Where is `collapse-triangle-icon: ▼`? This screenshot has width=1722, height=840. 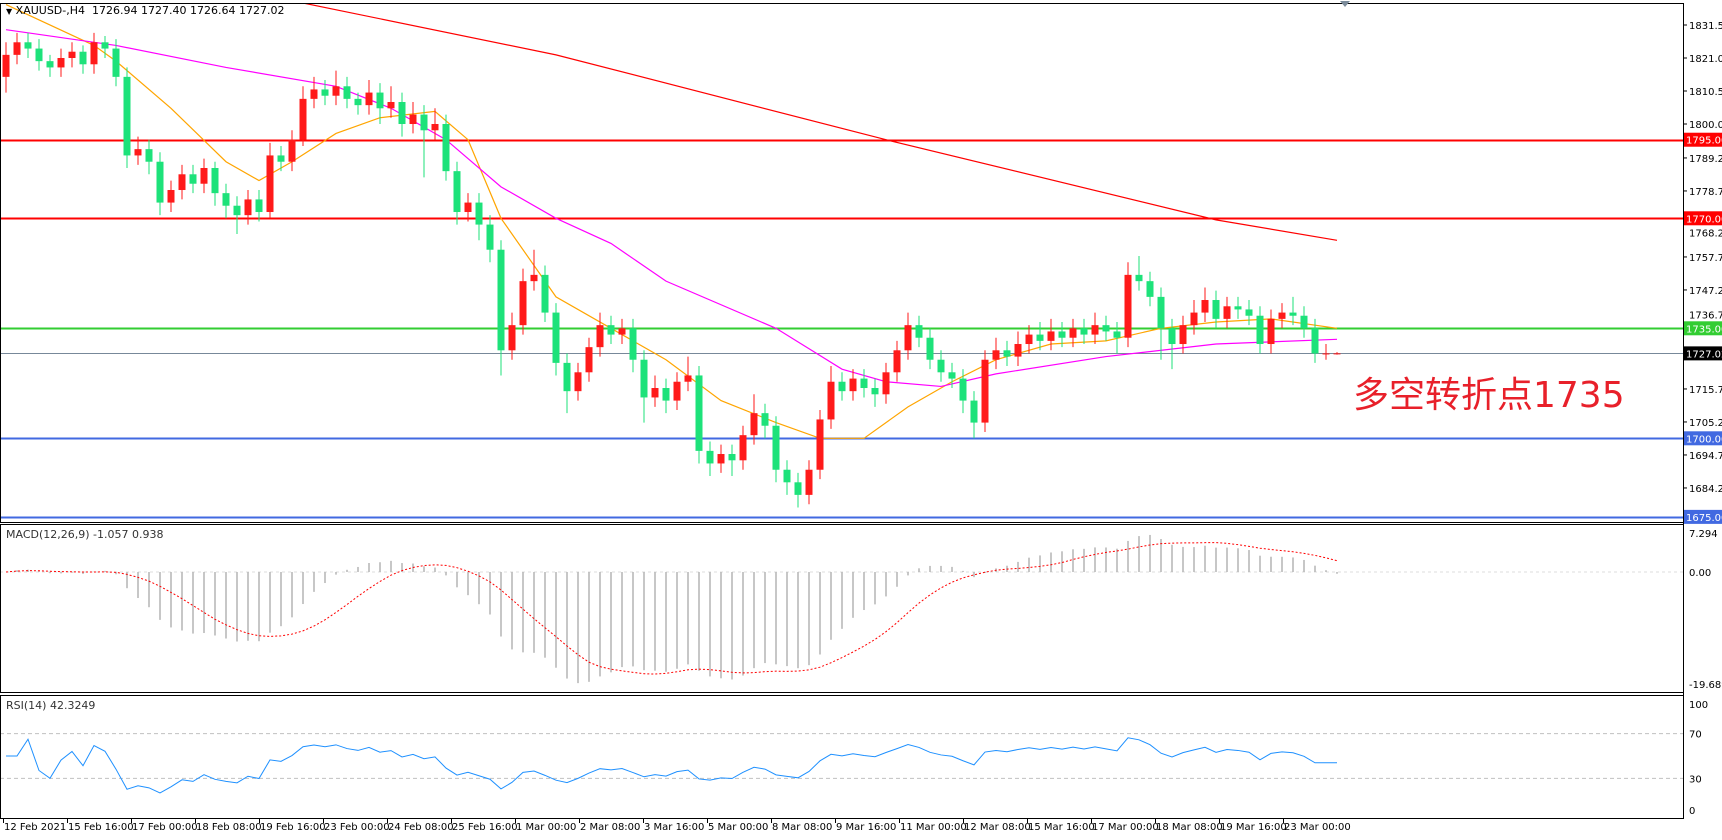 collapse-triangle-icon: ▼ is located at coordinates (9, 11).